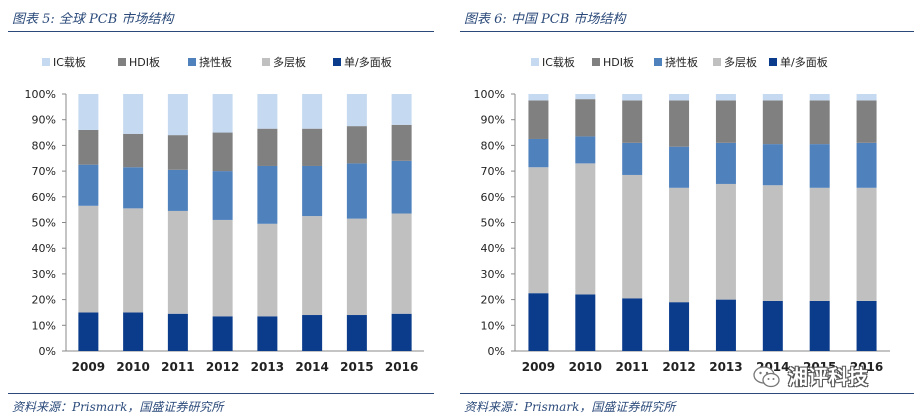  Describe the element at coordinates (69, 62) in the screenshot. I see `legend-label: IC载板` at that location.